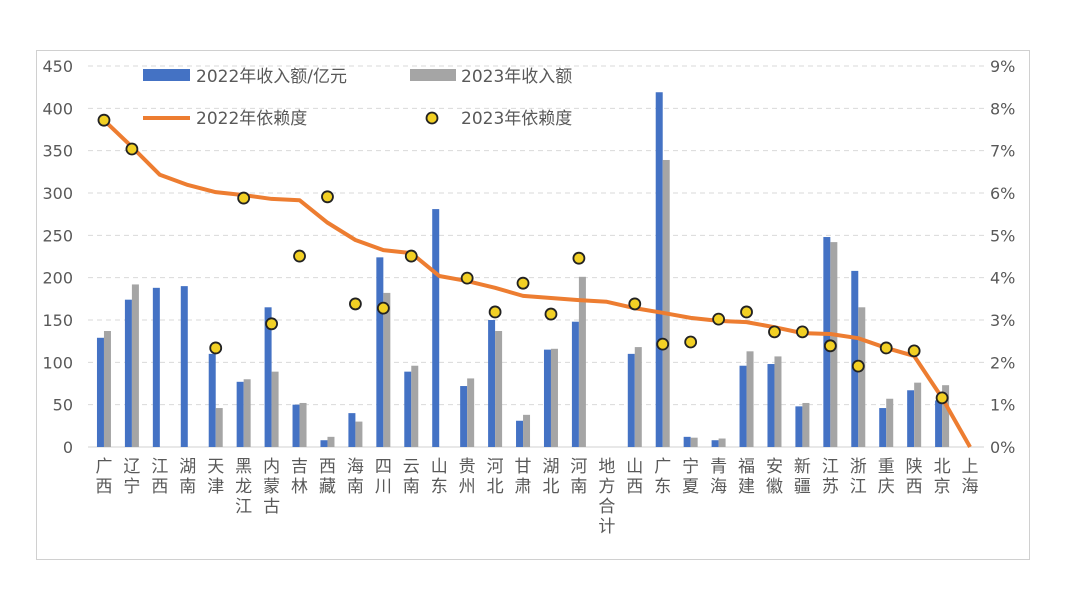 This screenshot has height=592, width=1074. Describe the element at coordinates (746, 487) in the screenshot. I see `category-label: 建` at that location.